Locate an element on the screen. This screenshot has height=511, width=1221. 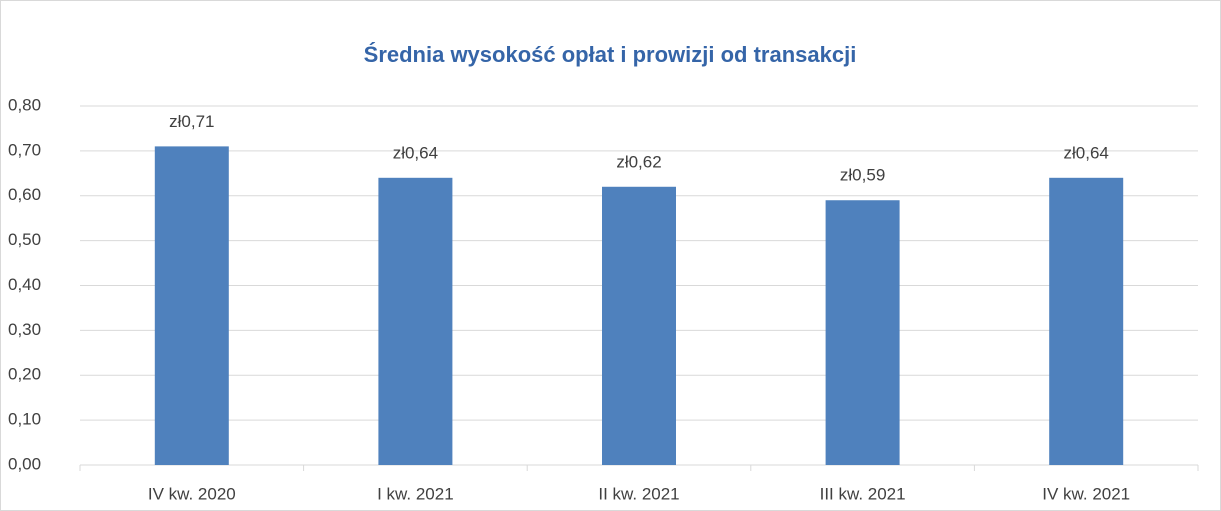
data-label: zł0,62 is located at coordinates (638, 161).